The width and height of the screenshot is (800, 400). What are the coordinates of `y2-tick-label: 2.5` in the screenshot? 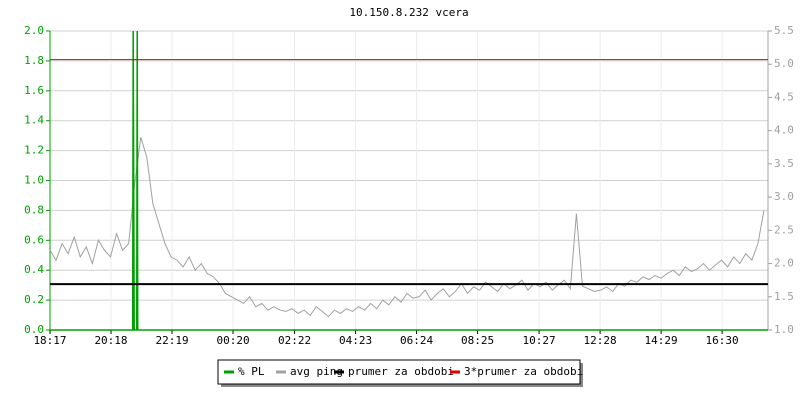 It's located at (784, 229).